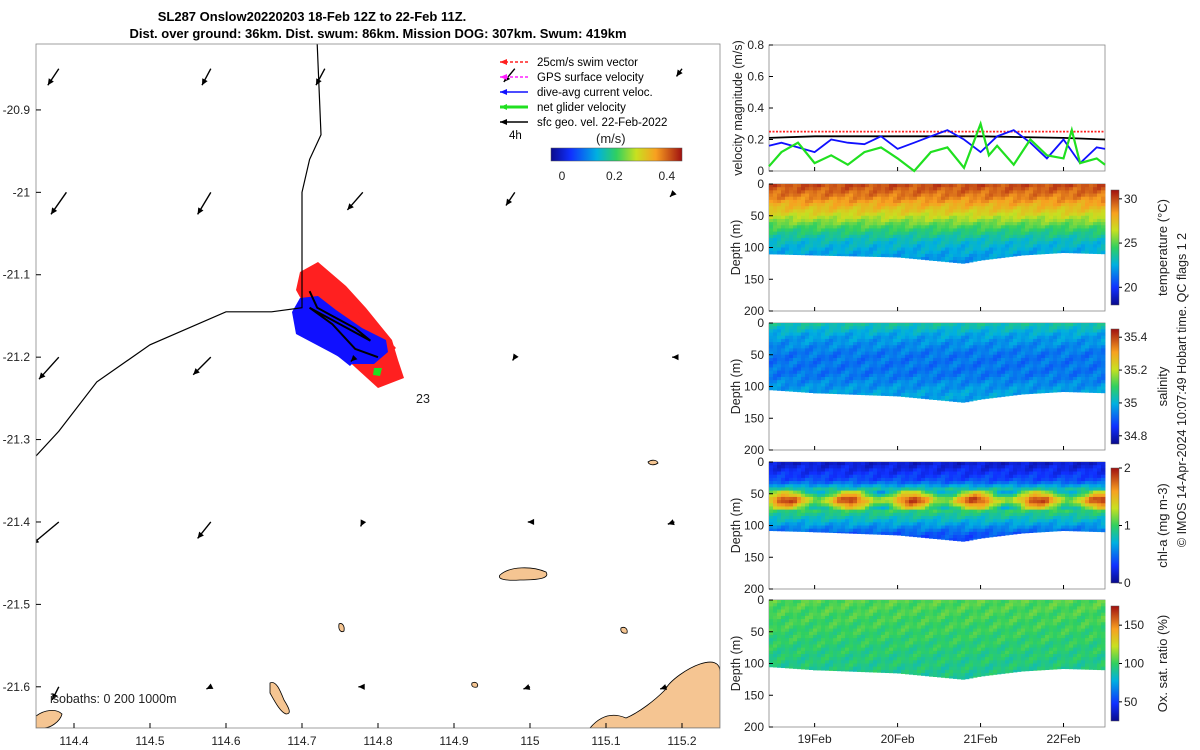 This screenshot has height=750, width=1200. Describe the element at coordinates (196, 371) in the screenshot. I see `arrow-head` at that location.